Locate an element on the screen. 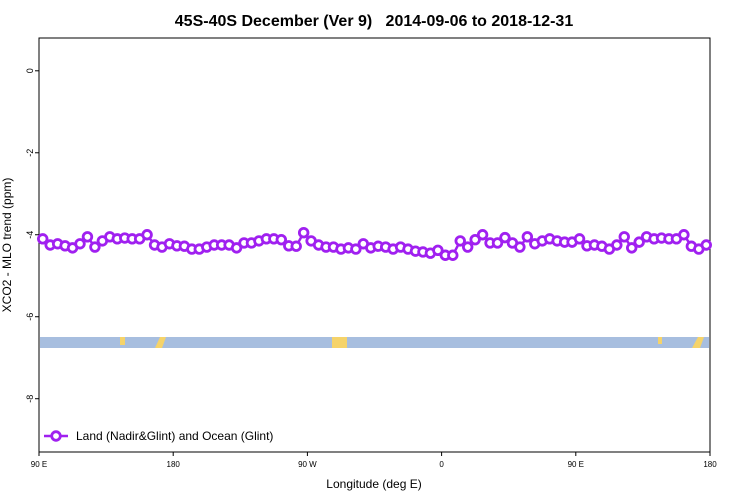 The height and width of the screenshot is (500, 750). legend-marker is located at coordinates (56, 436).